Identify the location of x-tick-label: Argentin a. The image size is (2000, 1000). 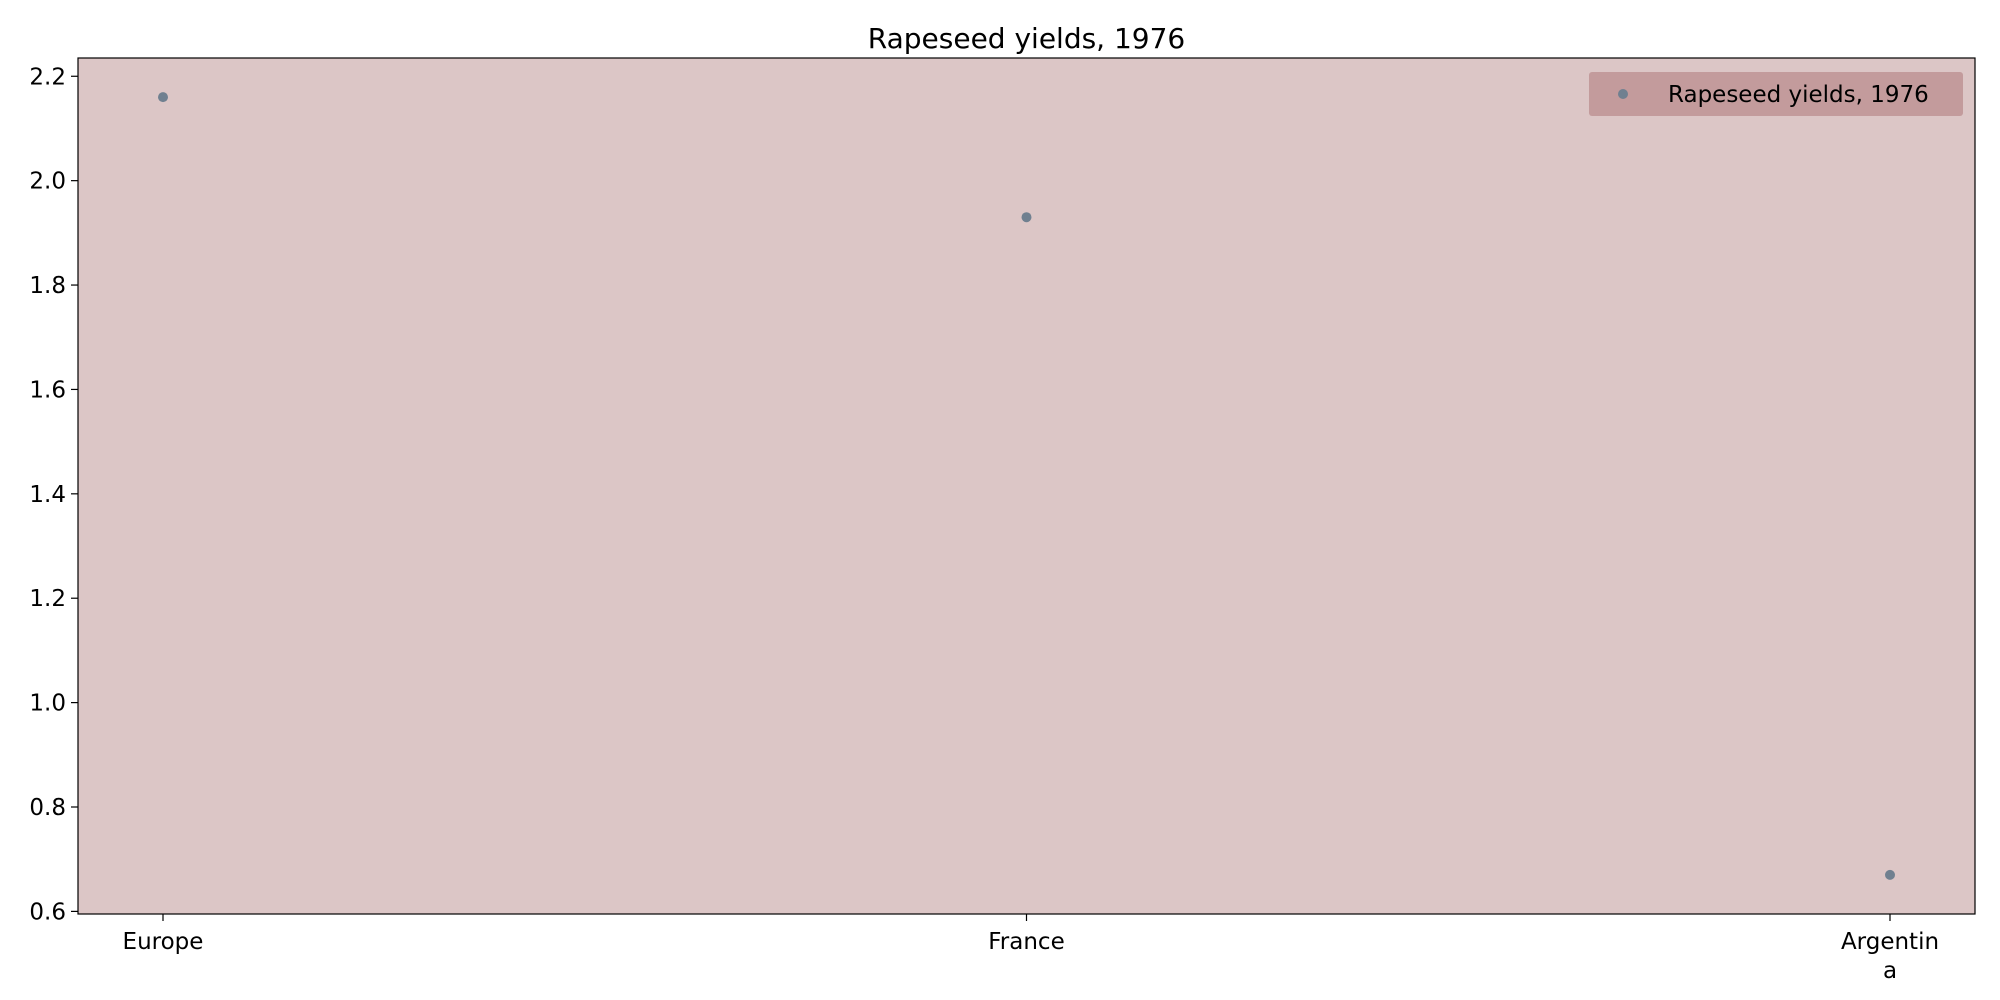
(1890, 956).